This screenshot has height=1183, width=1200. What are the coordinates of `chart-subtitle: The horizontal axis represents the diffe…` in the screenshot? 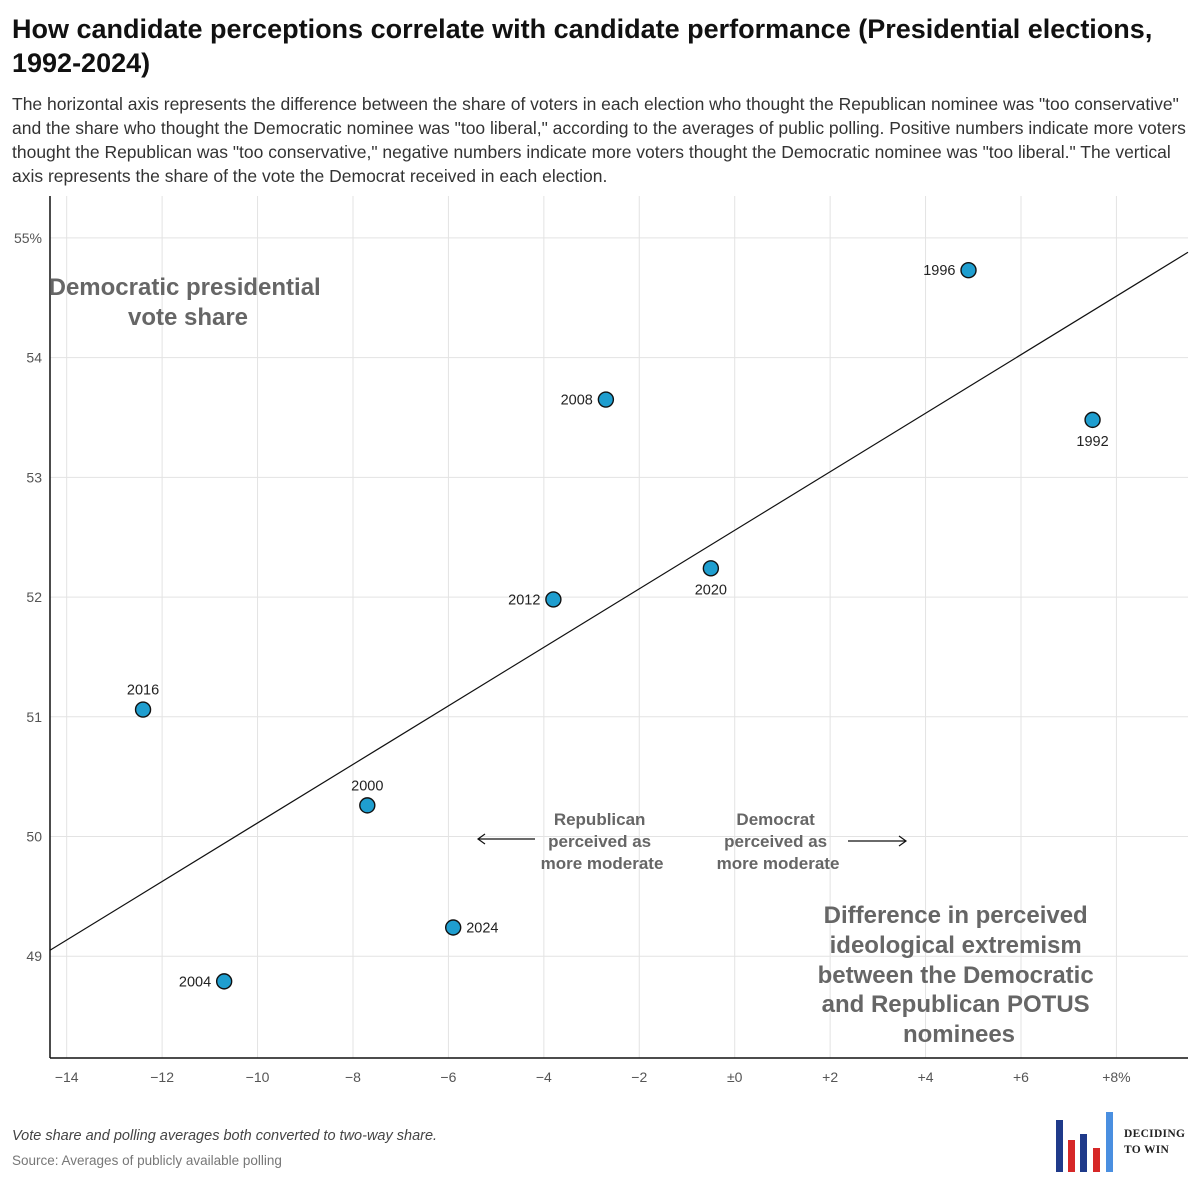 It's located at (599, 140).